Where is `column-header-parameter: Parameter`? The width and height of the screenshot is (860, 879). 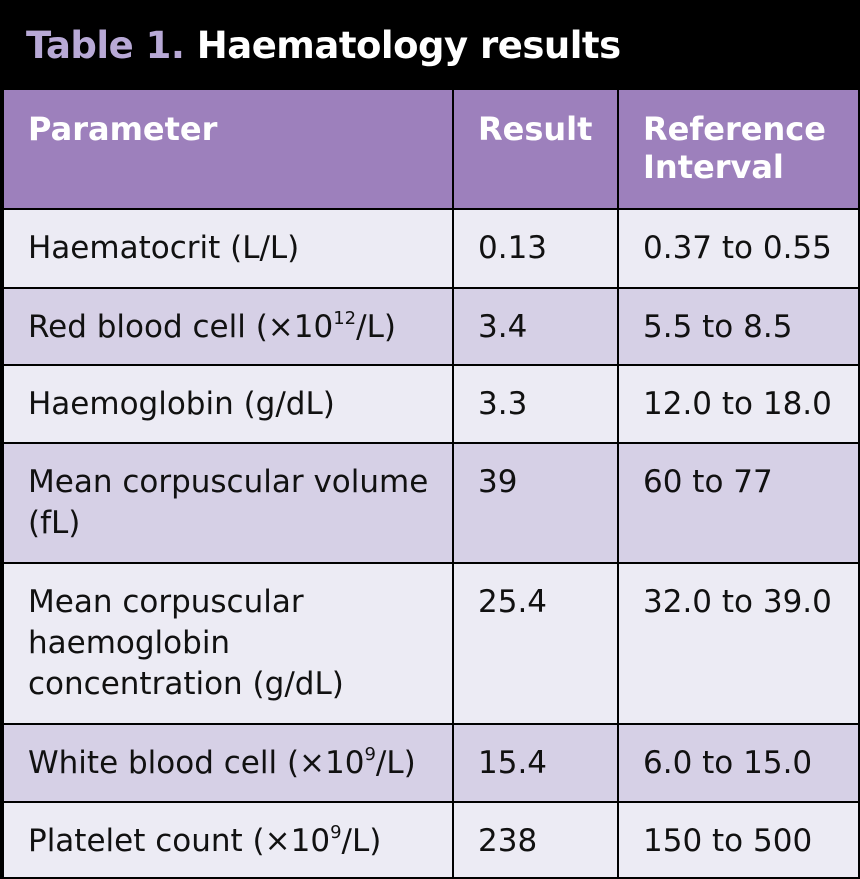 column-header-parameter: Parameter is located at coordinates (228, 149).